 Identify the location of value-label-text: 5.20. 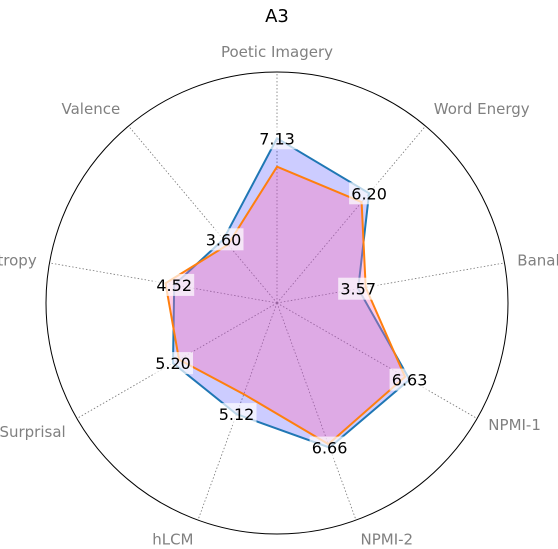
(173, 363).